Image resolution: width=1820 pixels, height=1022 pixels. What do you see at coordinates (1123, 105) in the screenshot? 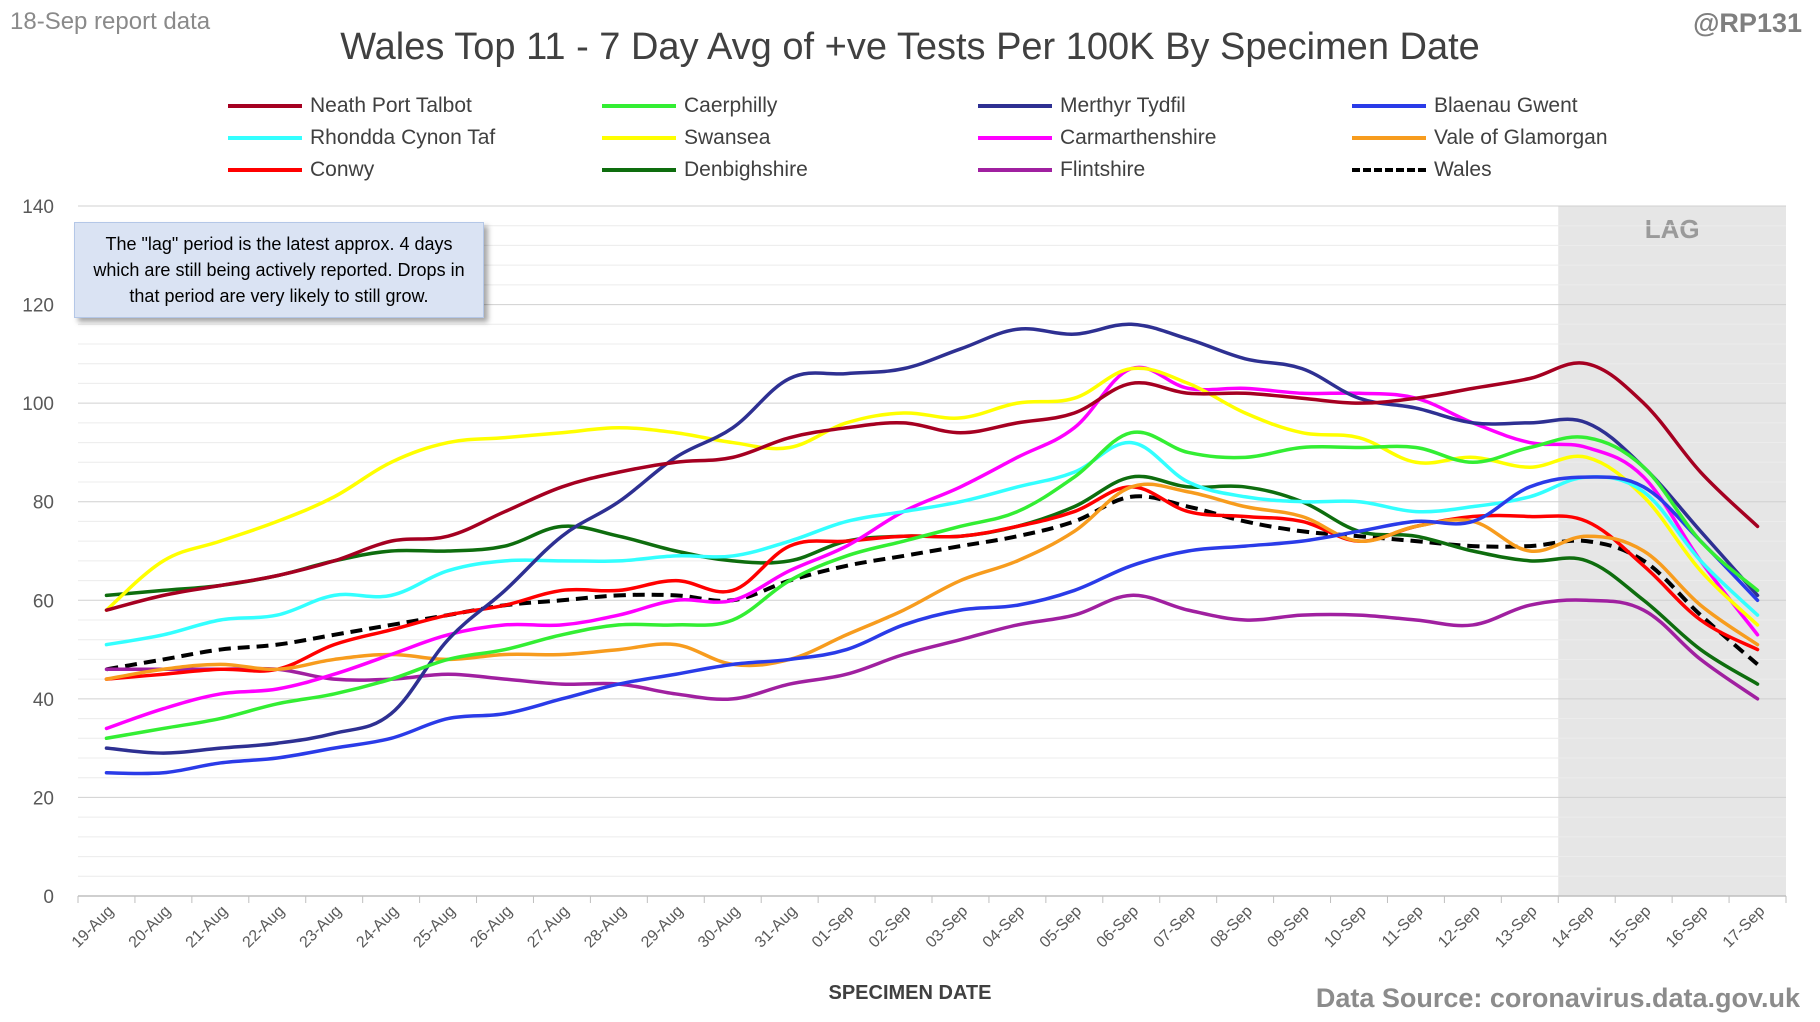
I see `legend-label: Merthyr Tydfil` at bounding box center [1123, 105].